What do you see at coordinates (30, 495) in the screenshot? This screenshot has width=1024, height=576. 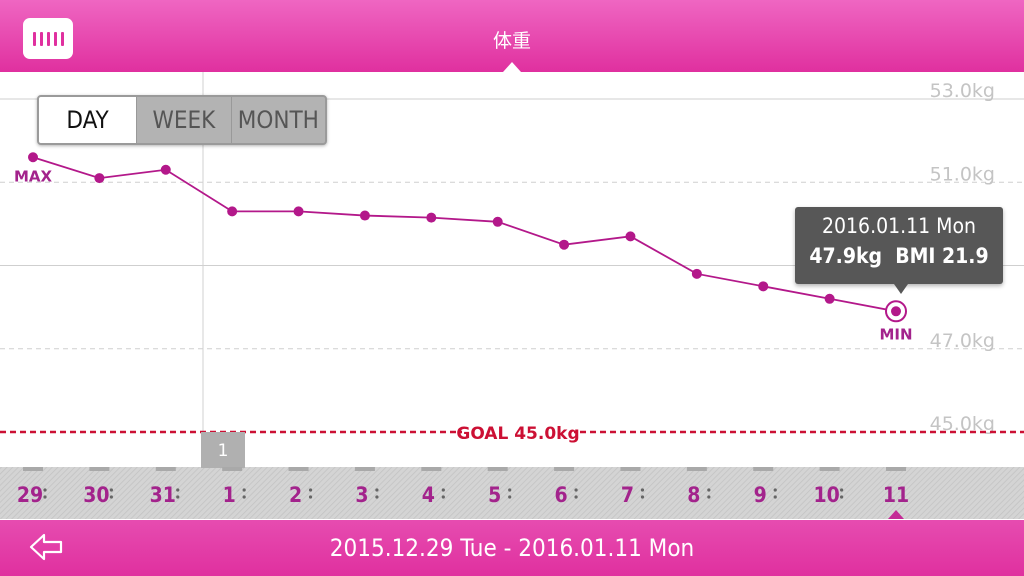 I see `x-tick-label: 29` at bounding box center [30, 495].